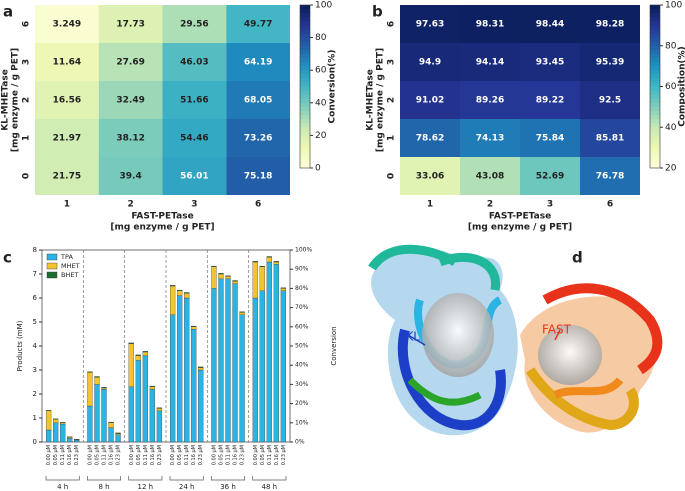 Image resolution: width=685 pixels, height=491 pixels. Describe the element at coordinates (162, 228) in the screenshot. I see `x-axis-label: [mg enzyme / g PET]` at that location.